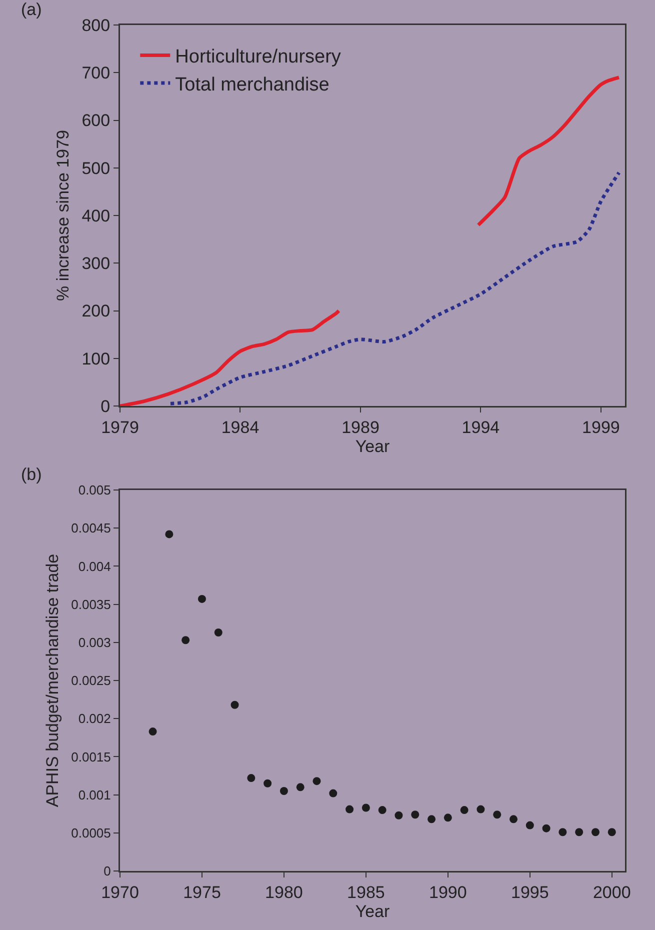 The image size is (655, 930). What do you see at coordinates (63, 216) in the screenshot?
I see `y-axis-title: % increase since 1979` at bounding box center [63, 216].